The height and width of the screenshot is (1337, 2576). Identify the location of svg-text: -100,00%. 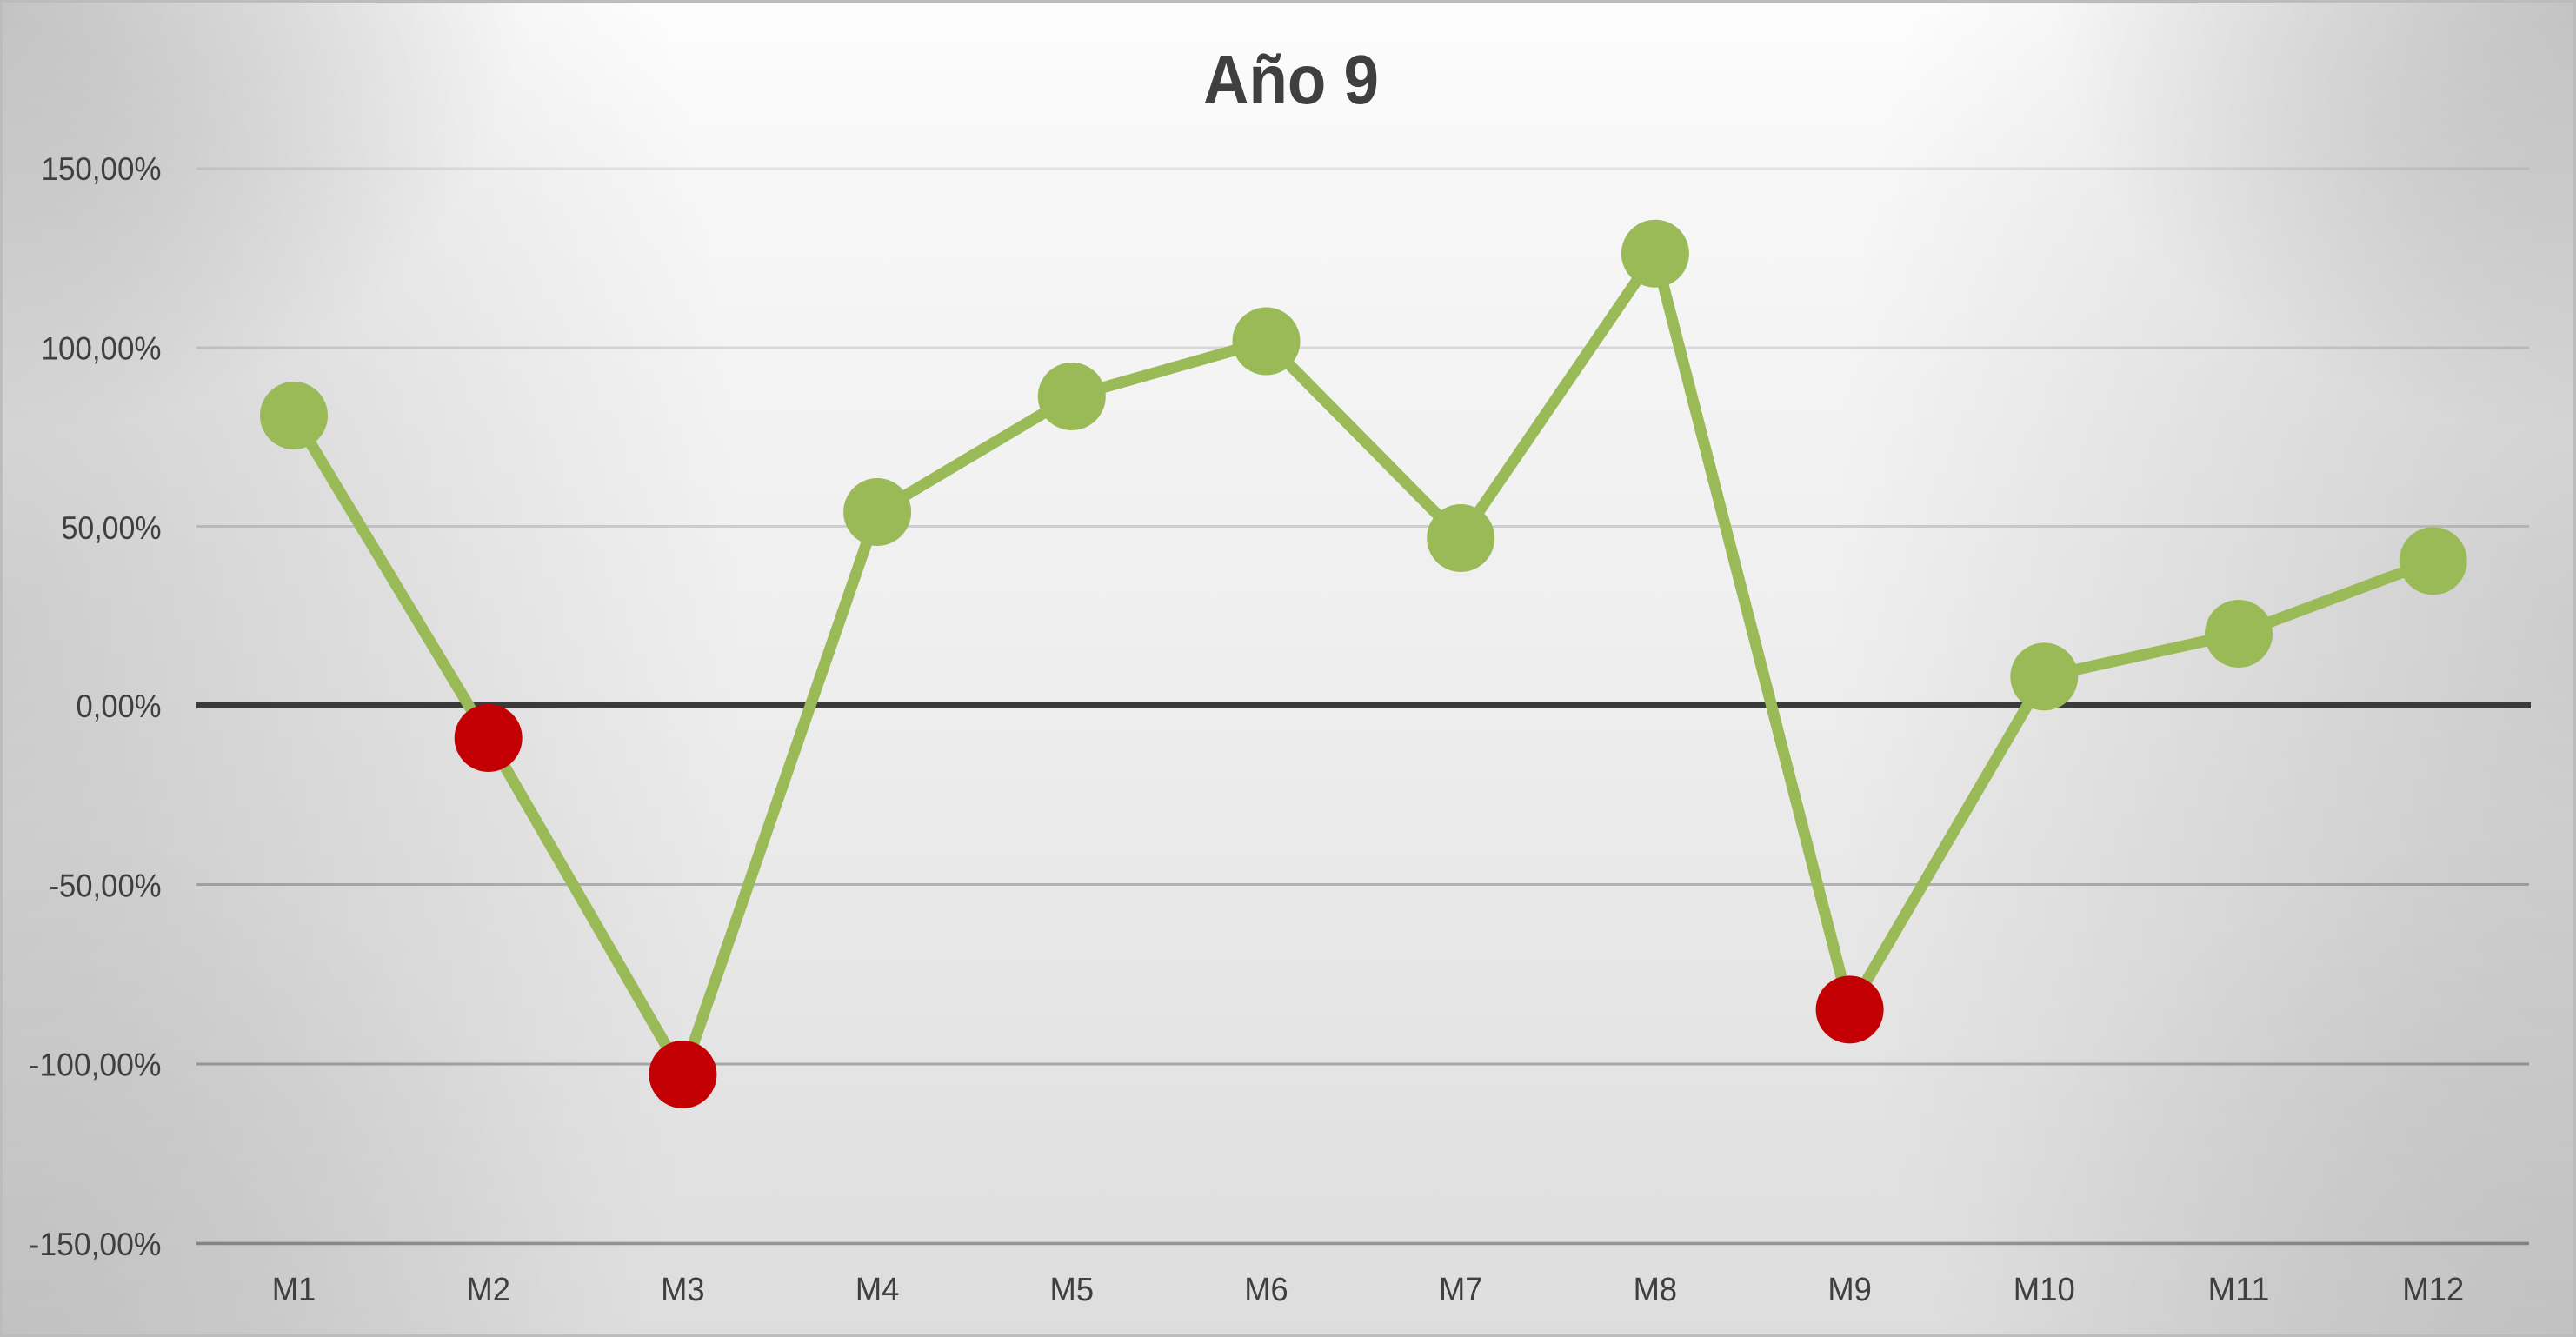
(96, 1065).